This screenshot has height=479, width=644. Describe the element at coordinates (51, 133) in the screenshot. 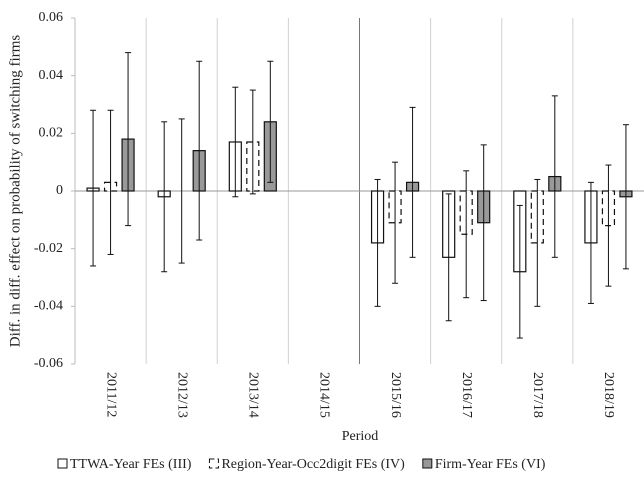

I see `y-tick-label: 0.02` at that location.